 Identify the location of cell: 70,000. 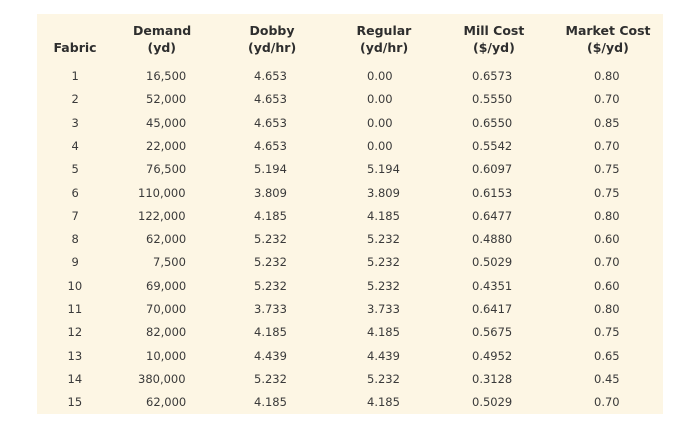
(166, 309).